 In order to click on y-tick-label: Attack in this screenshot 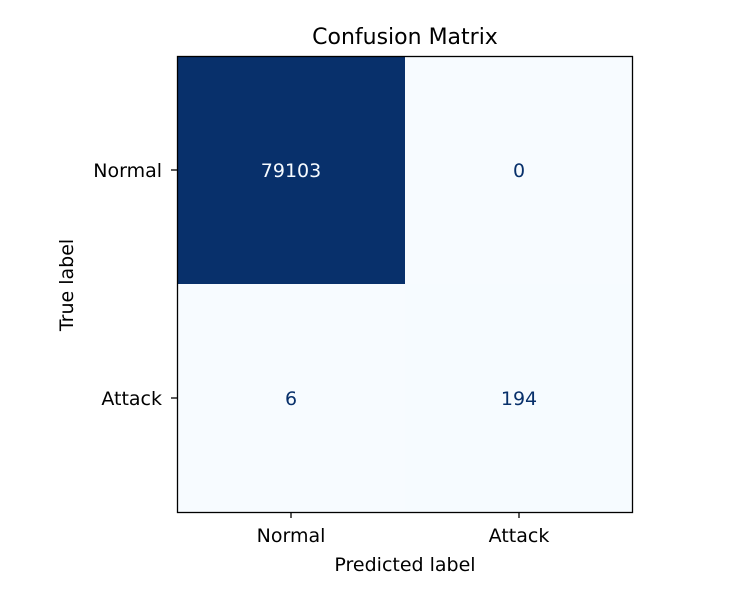, I will do `click(131, 399)`.